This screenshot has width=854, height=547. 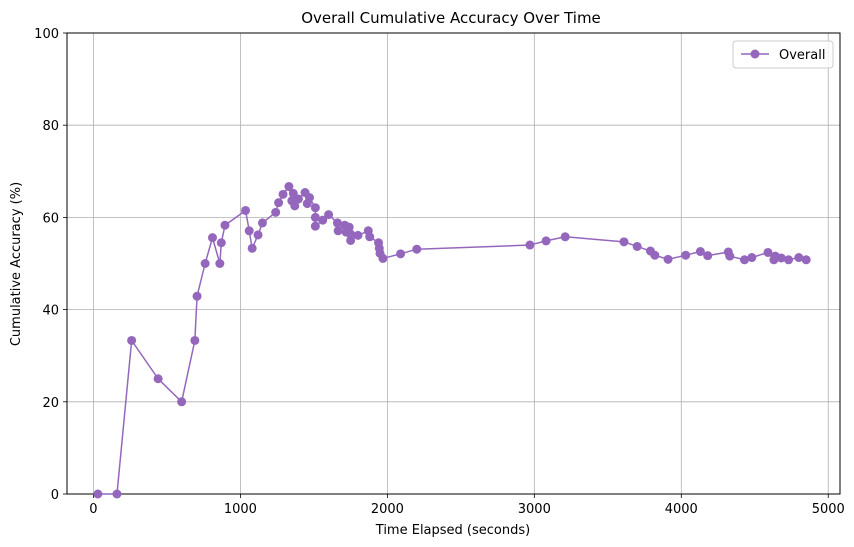 What do you see at coordinates (452, 530) in the screenshot?
I see `x-axis-label: Time Elapsed (seconds)` at bounding box center [452, 530].